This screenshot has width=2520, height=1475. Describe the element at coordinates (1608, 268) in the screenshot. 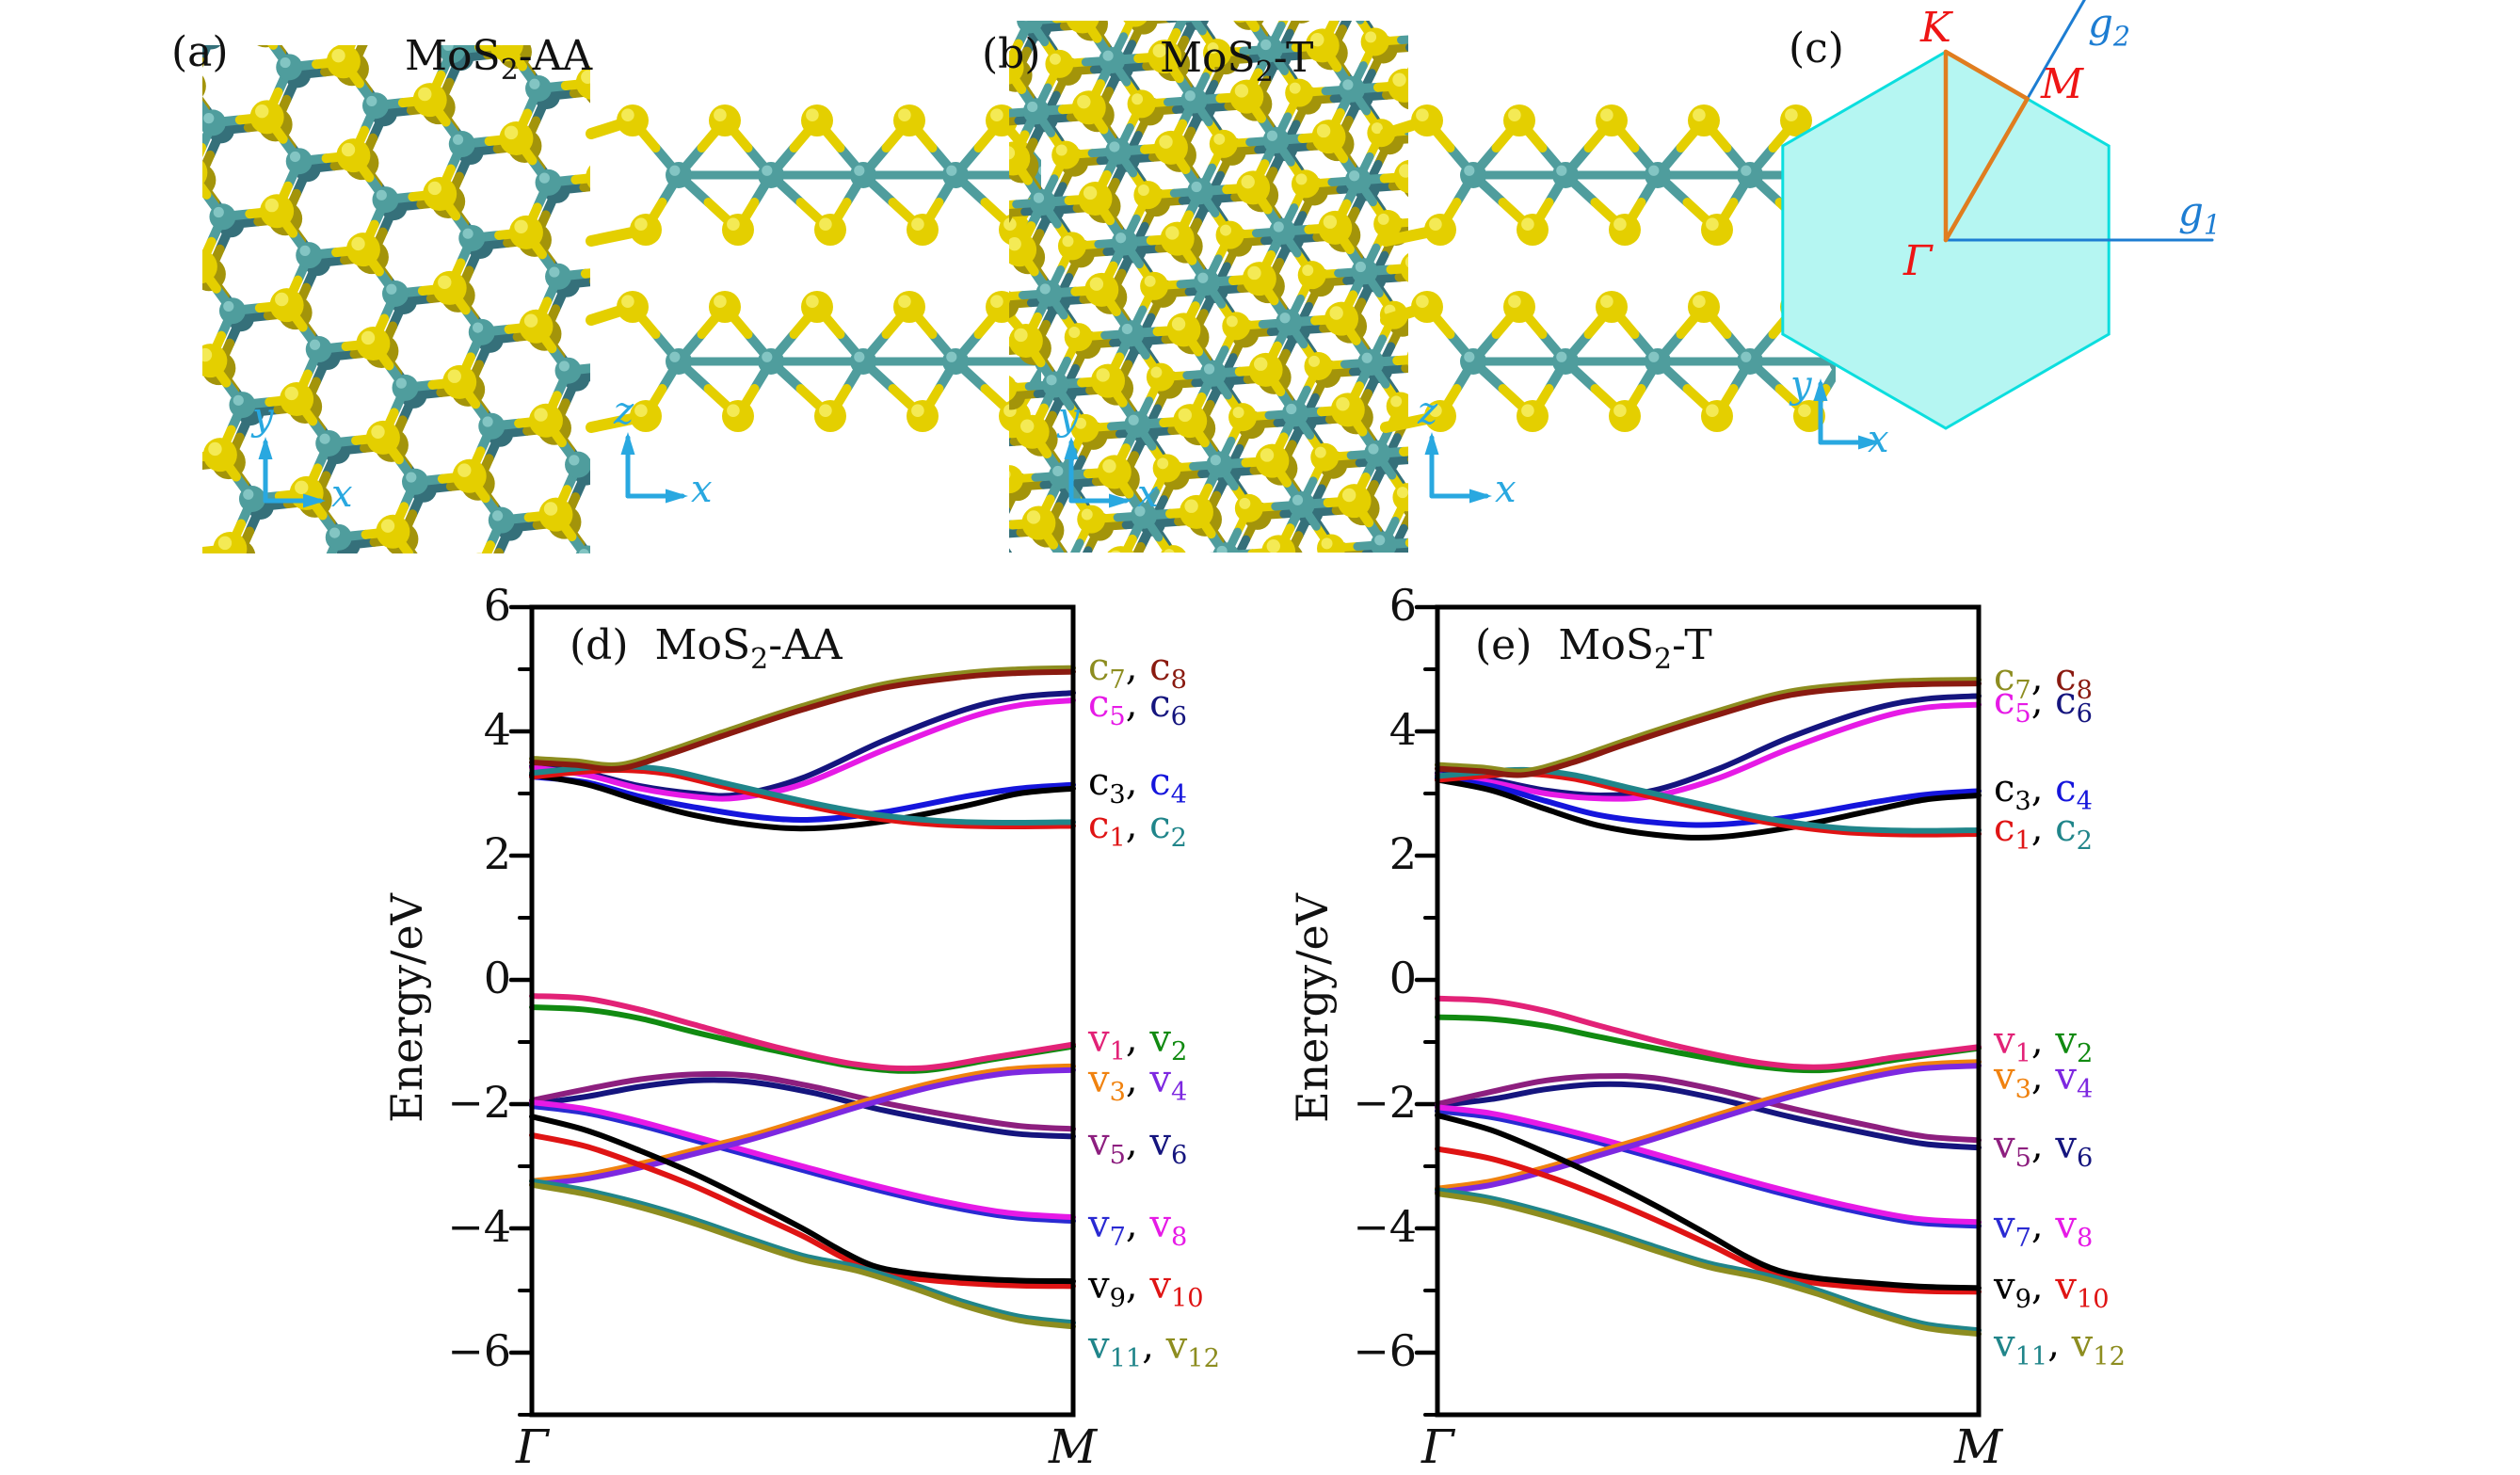

I see `structure-b-side-view` at that location.